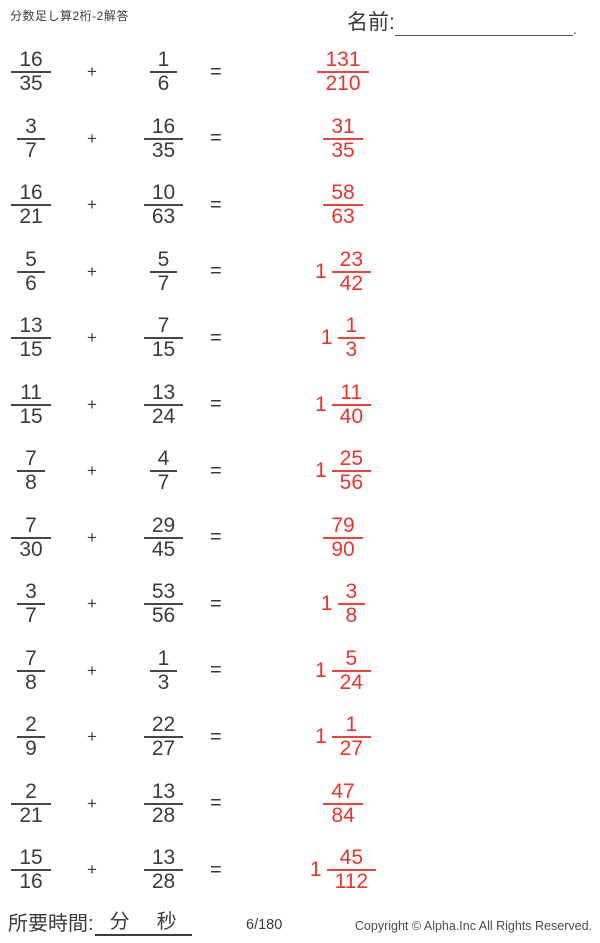  I want to click on first-fraction-numerator: 5, so click(31, 259).